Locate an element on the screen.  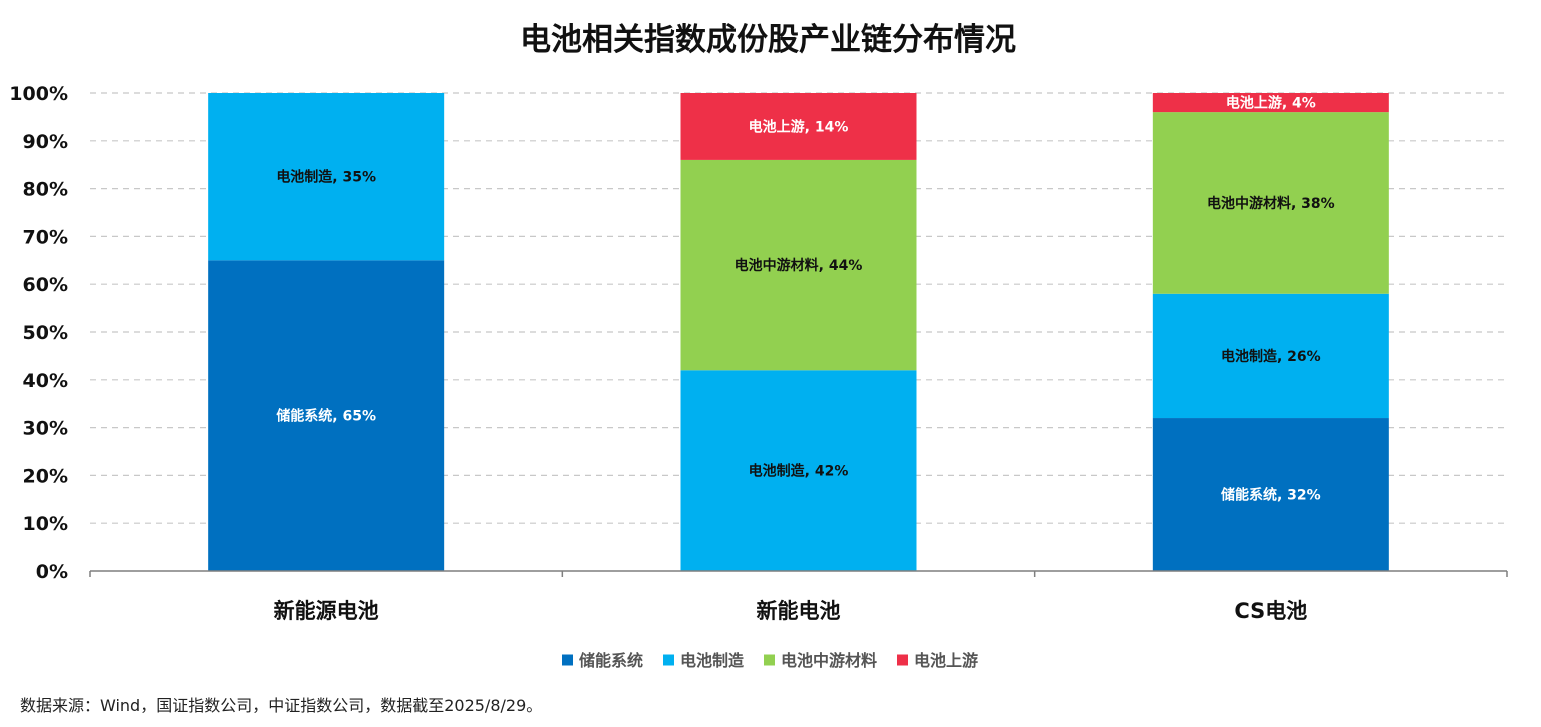
legend-label: 电池上游 is located at coordinates (946, 660).